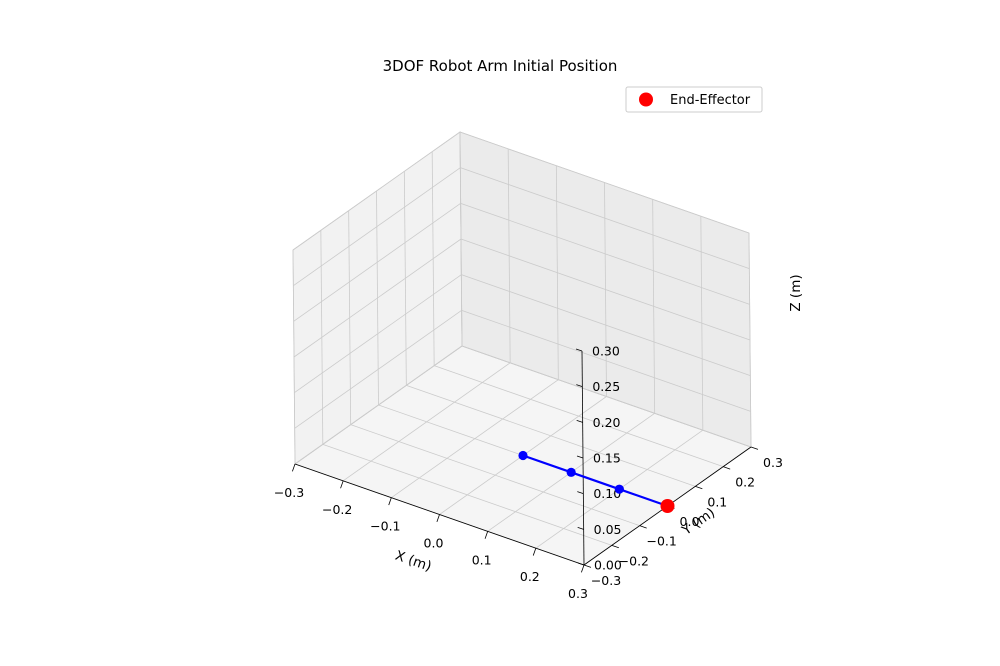 The width and height of the screenshot is (1000, 666). I want to click on legend: End-Effector, so click(694, 99).